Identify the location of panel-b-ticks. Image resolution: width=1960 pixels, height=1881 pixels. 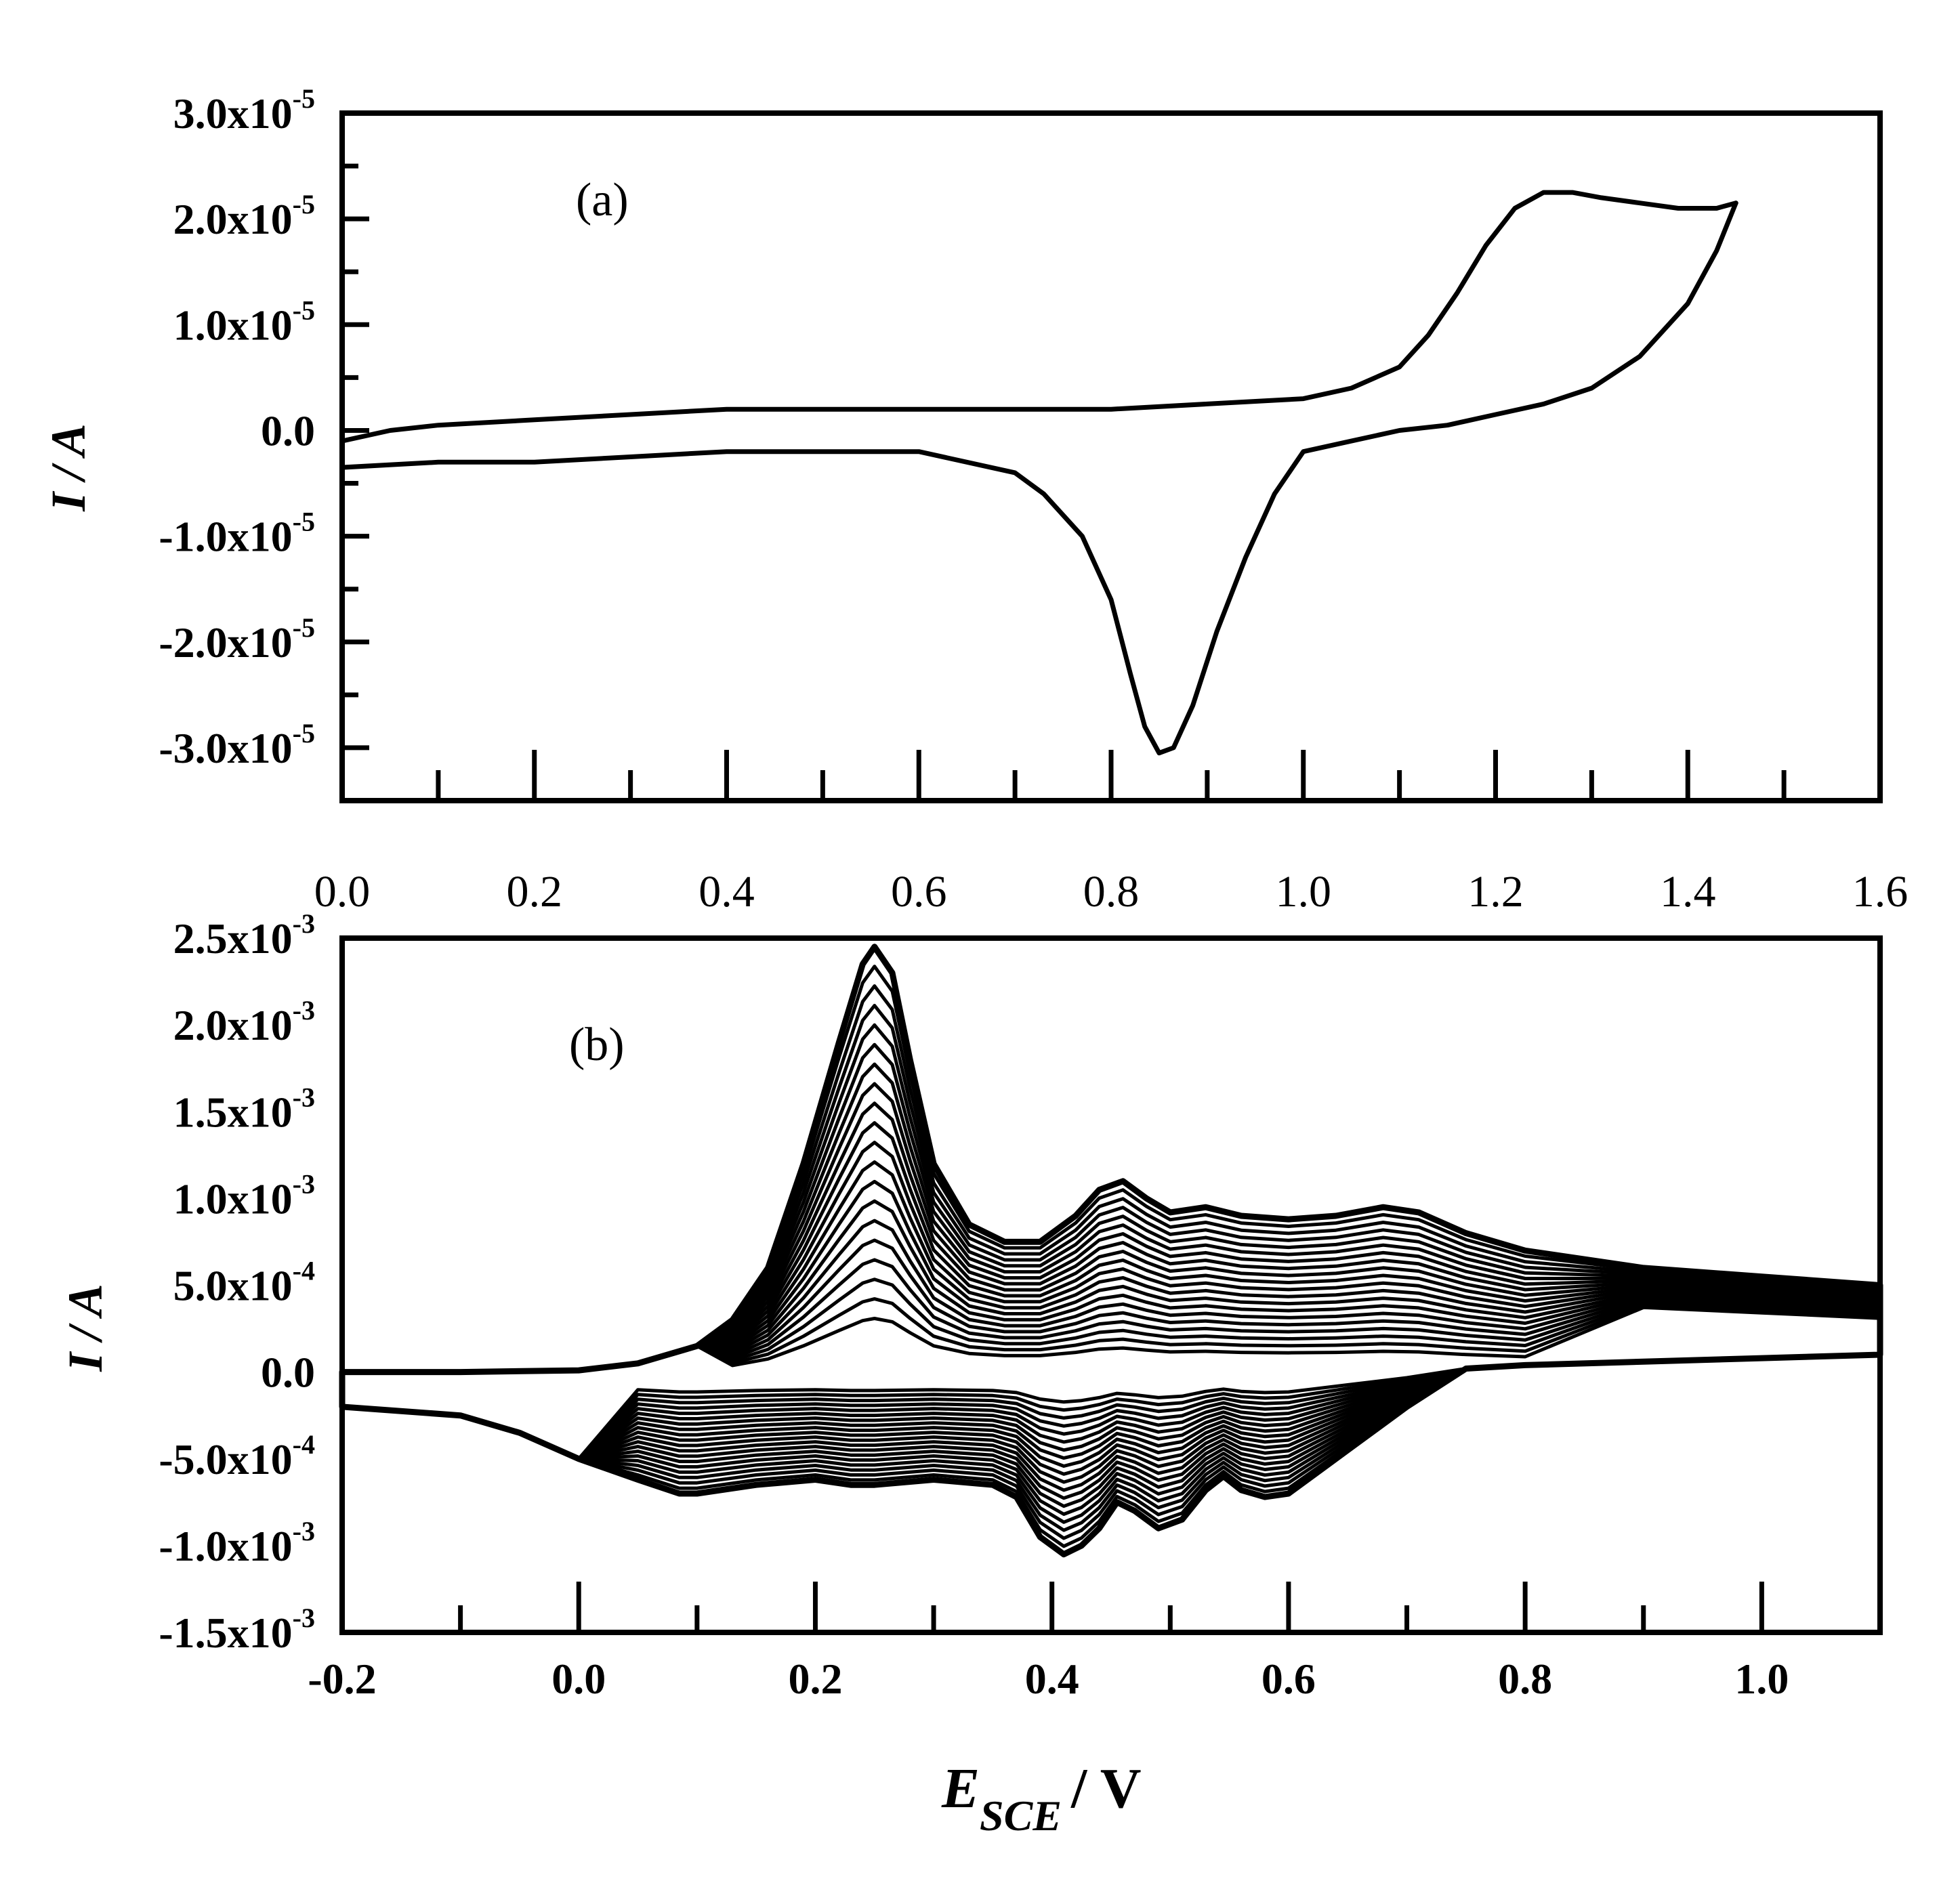
(1051, 1607).